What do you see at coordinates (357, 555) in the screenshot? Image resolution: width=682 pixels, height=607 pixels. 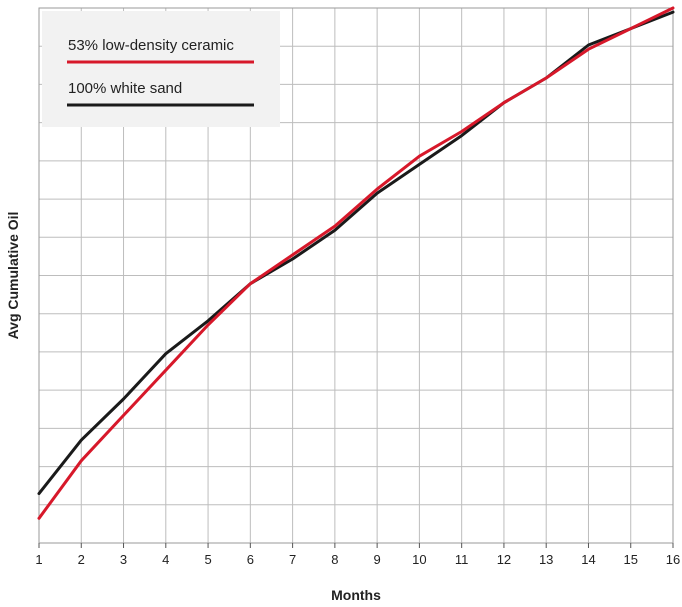 I see `x-tick-labels: 1 2 3 4 5 6 7 8 9 10 11 12 13 14 15 16` at bounding box center [357, 555].